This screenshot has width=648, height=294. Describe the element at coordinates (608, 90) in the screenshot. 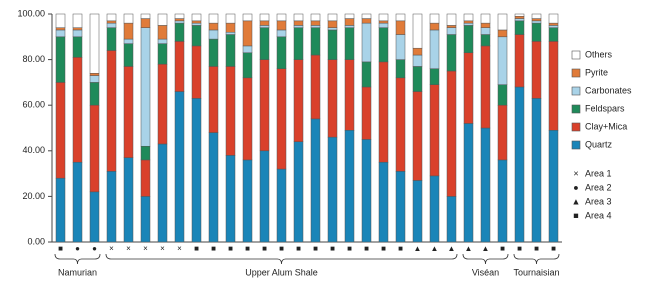

I see `legend-label: Carbonates` at that location.